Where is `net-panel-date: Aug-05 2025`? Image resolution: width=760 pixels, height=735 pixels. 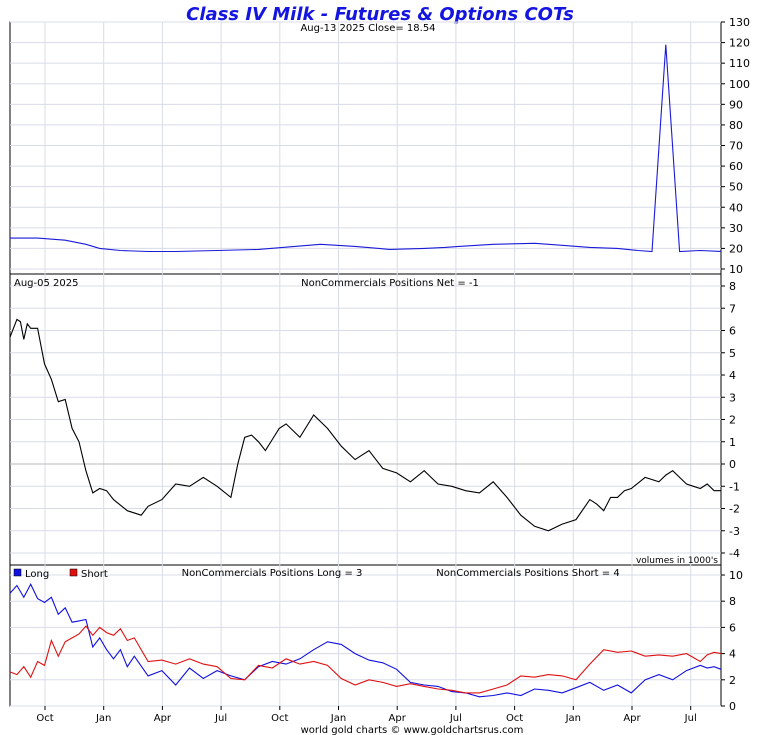 net-panel-date: Aug-05 2025 is located at coordinates (46, 283).